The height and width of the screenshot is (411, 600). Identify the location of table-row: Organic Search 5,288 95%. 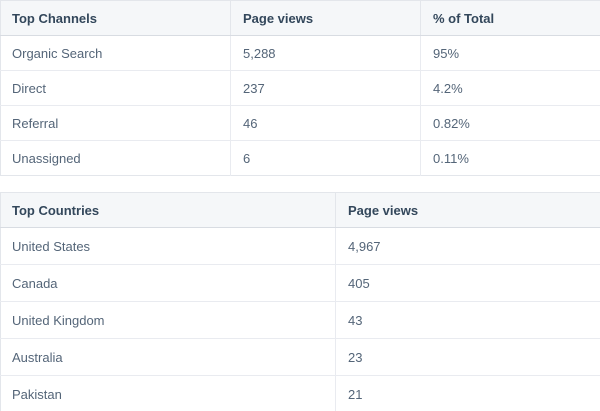
(300, 53).